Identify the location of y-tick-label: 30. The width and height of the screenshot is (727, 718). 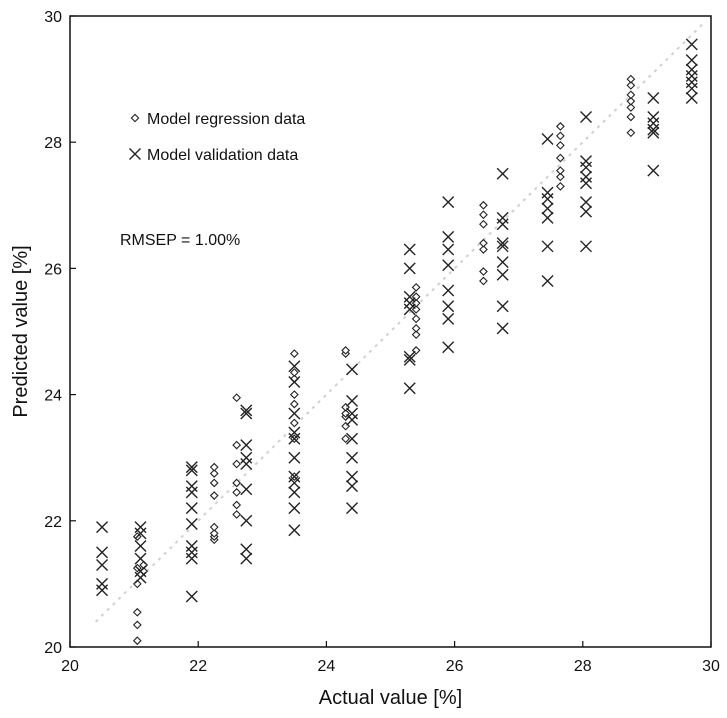
(53, 17).